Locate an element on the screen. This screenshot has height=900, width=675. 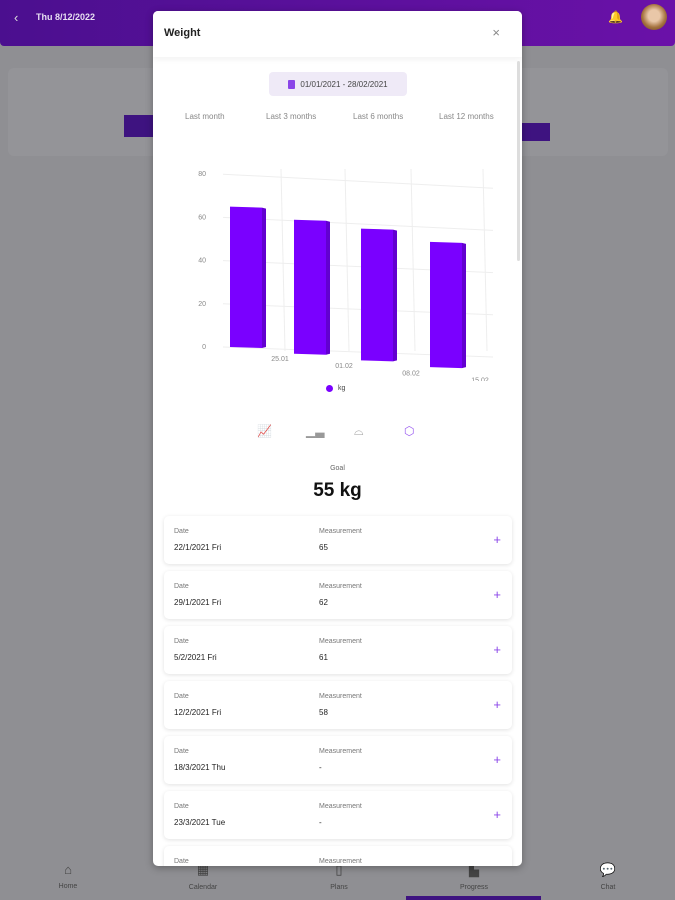
chat-icon: 💬 is located at coordinates (608, 869).